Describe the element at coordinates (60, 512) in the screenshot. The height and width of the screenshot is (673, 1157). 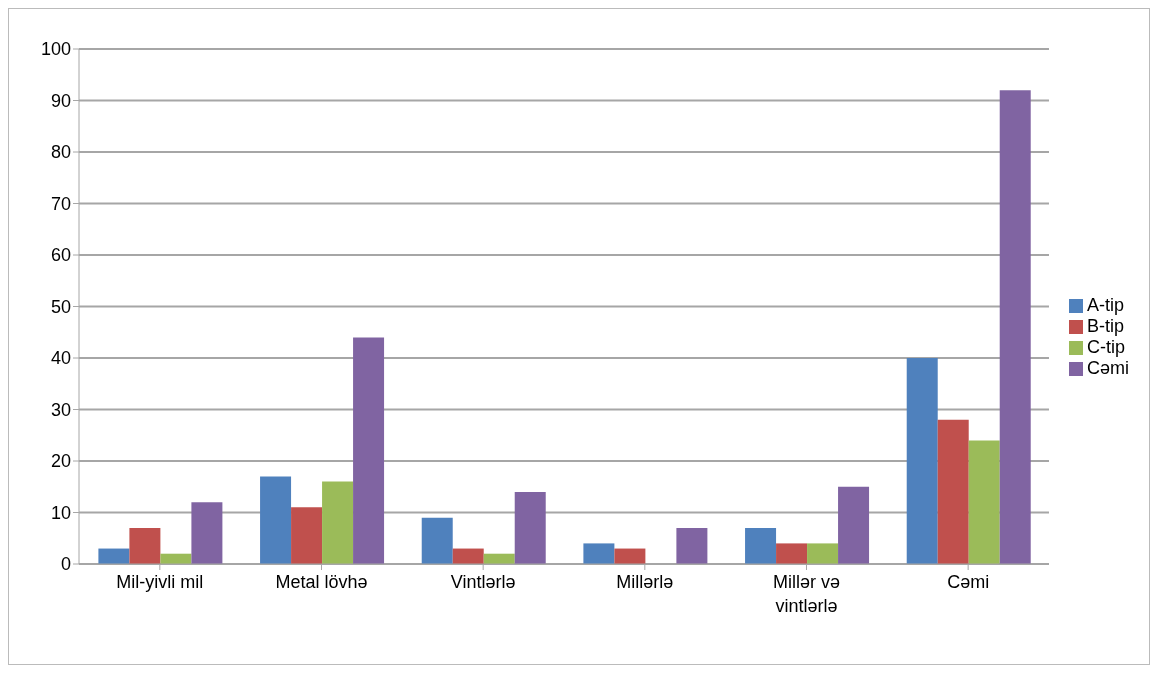
I see `y-tick-label: 10` at that location.